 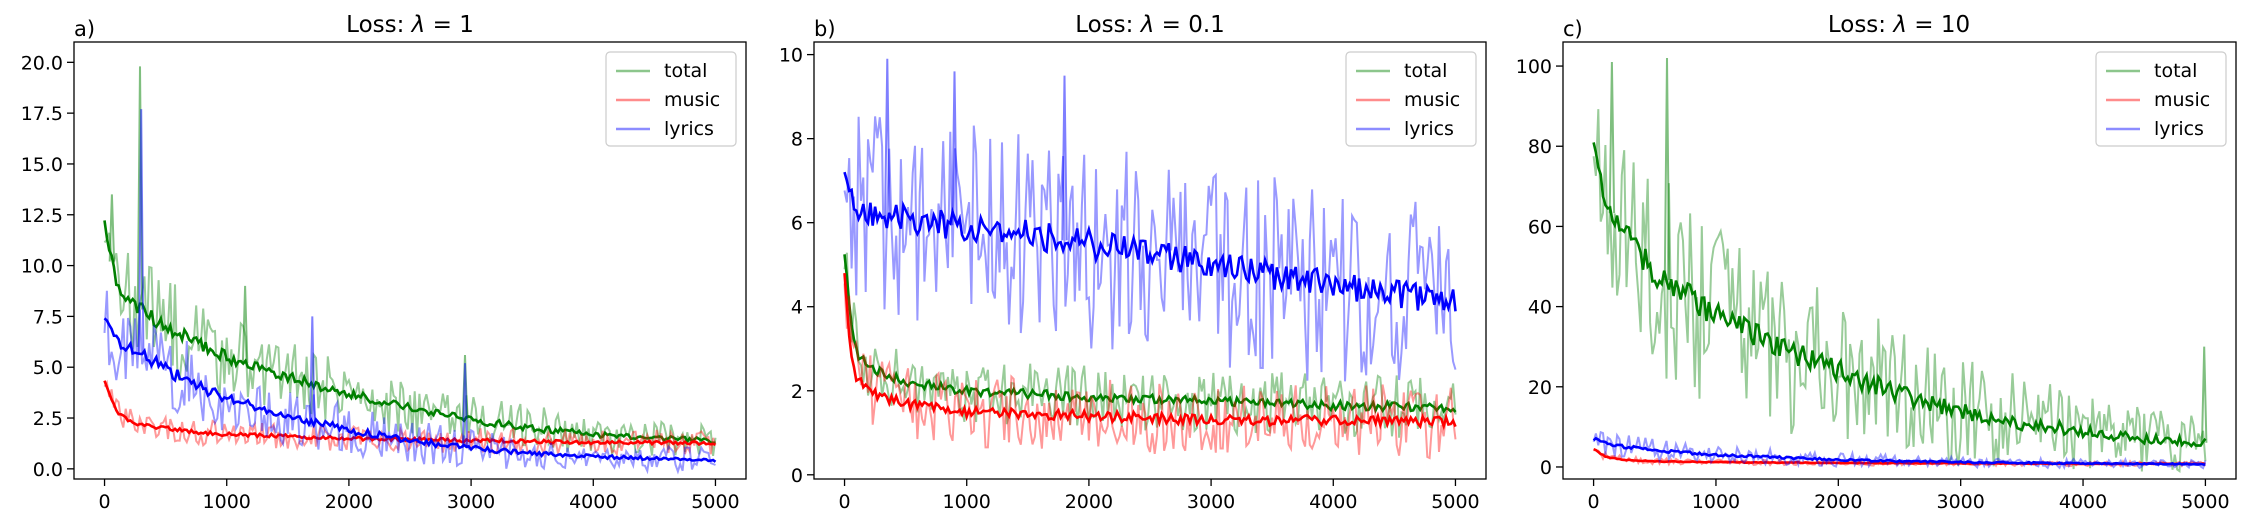 What do you see at coordinates (825, 29) in the screenshot?
I see `panel-b-label: b)` at bounding box center [825, 29].